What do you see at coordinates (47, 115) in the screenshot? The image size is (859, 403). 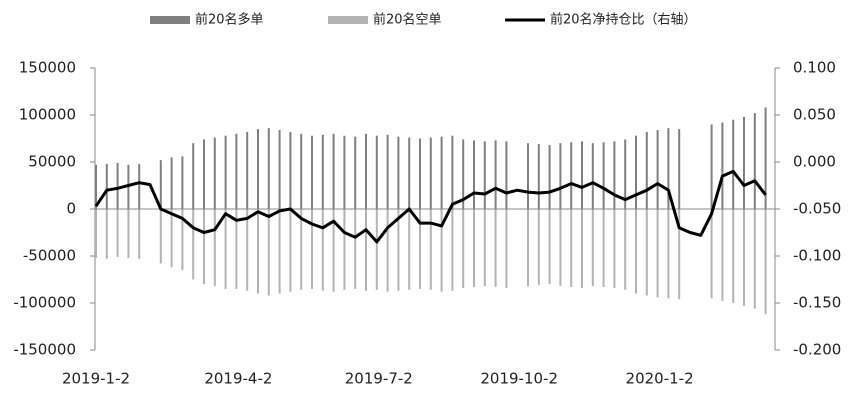 I see `y-tick-label: 100000` at bounding box center [47, 115].